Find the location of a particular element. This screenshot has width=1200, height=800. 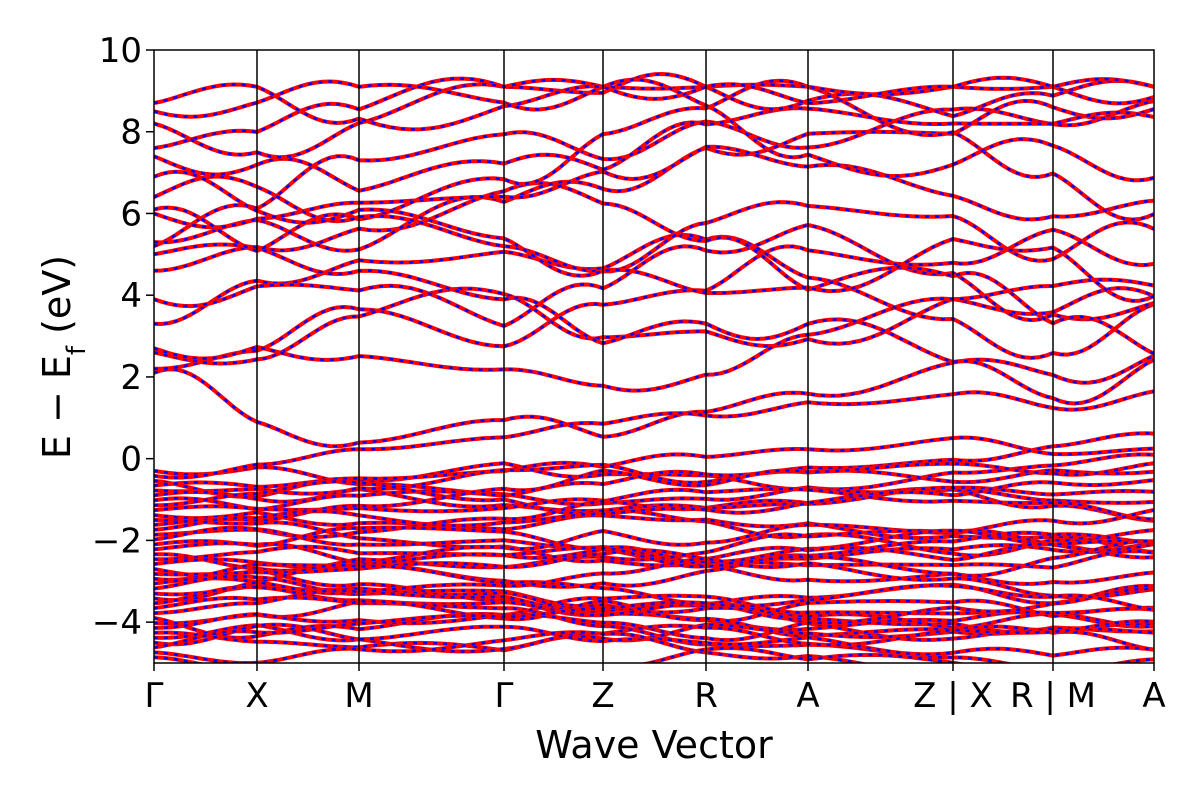

y-tick-label: −4 is located at coordinates (117, 623).